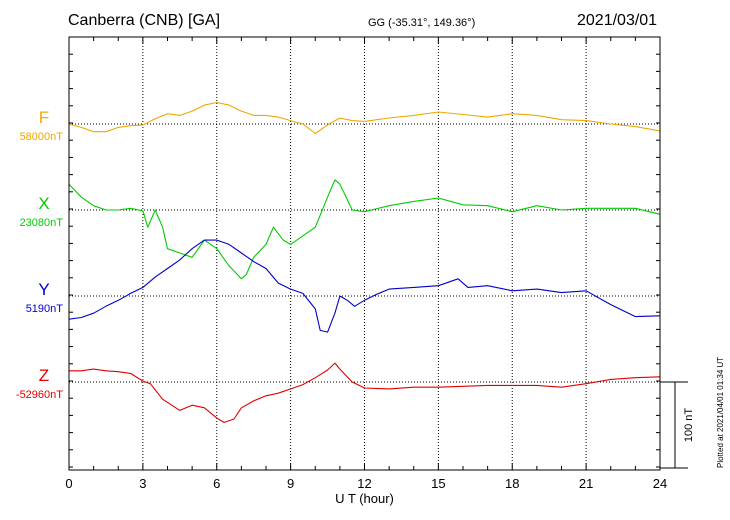 The width and height of the screenshot is (730, 520). Describe the element at coordinates (660, 483) in the screenshot. I see `x-tick-label: 24` at that location.